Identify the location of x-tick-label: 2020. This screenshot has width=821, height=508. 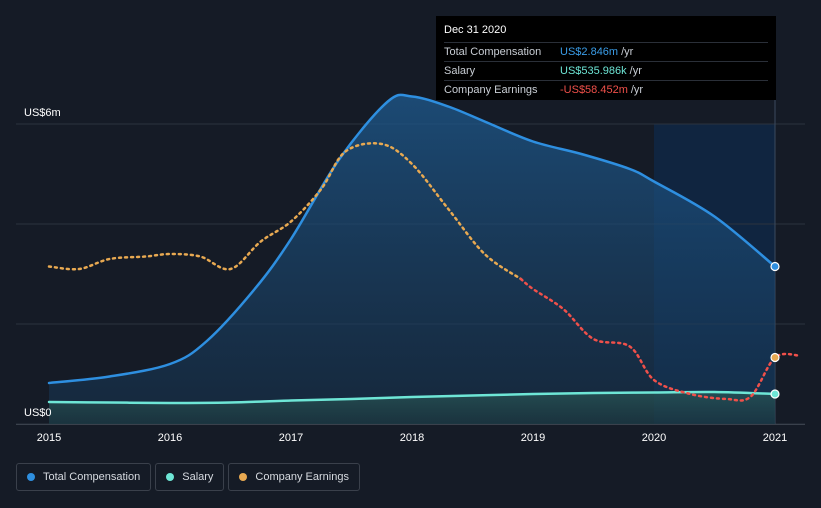
(654, 438).